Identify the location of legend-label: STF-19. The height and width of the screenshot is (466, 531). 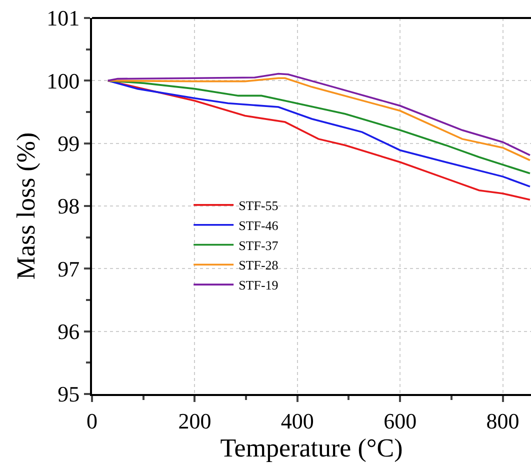
(258, 285).